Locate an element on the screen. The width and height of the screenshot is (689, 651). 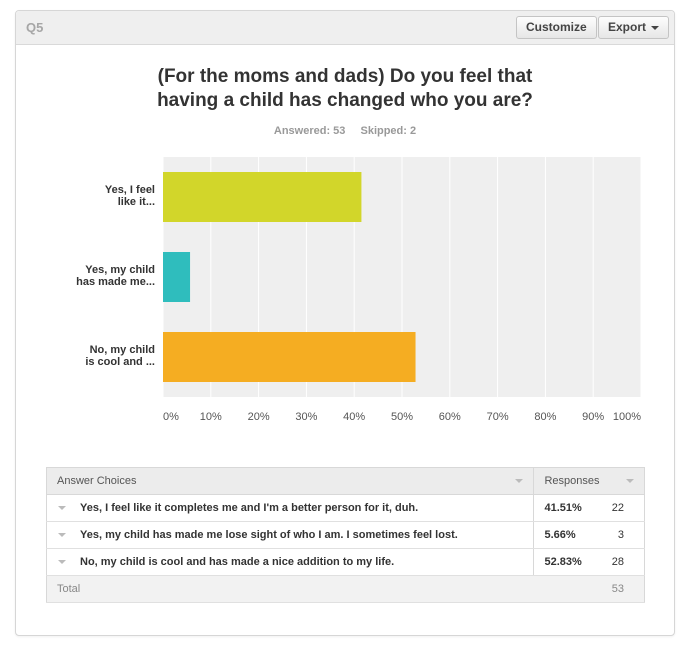
x-tick-label: 30% is located at coordinates (306, 417).